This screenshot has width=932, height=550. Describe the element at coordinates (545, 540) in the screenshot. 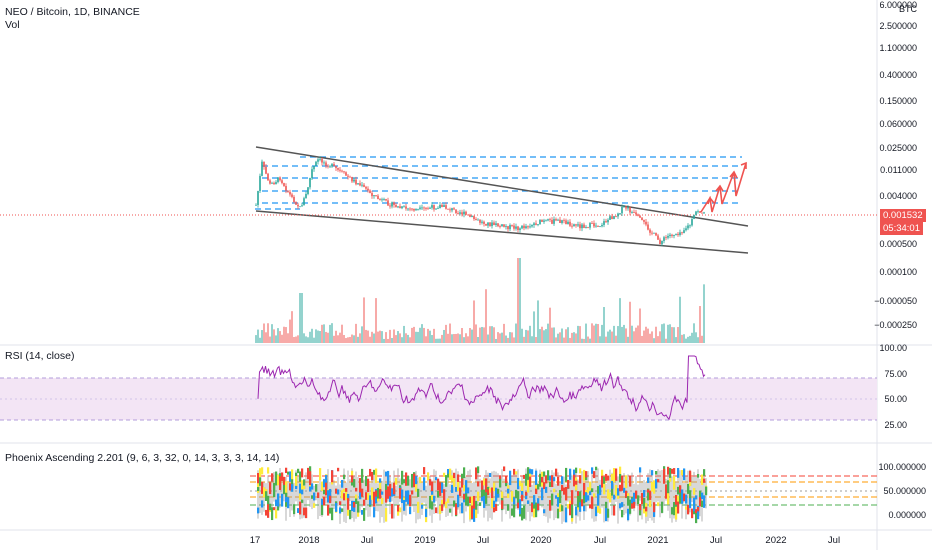

I see `time-axis: 17 2018 Jul 2019 Jul 2020 Jul 2021 Jul 2022 Jul` at that location.